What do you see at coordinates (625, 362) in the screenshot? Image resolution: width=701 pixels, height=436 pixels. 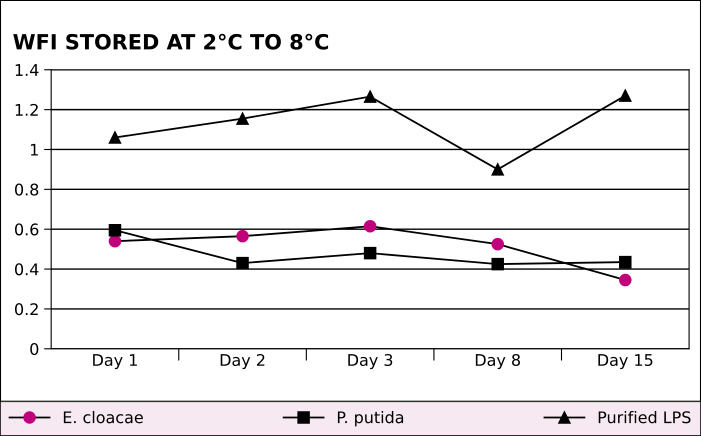 I see `x-tick-label: Day 15` at bounding box center [625, 362].